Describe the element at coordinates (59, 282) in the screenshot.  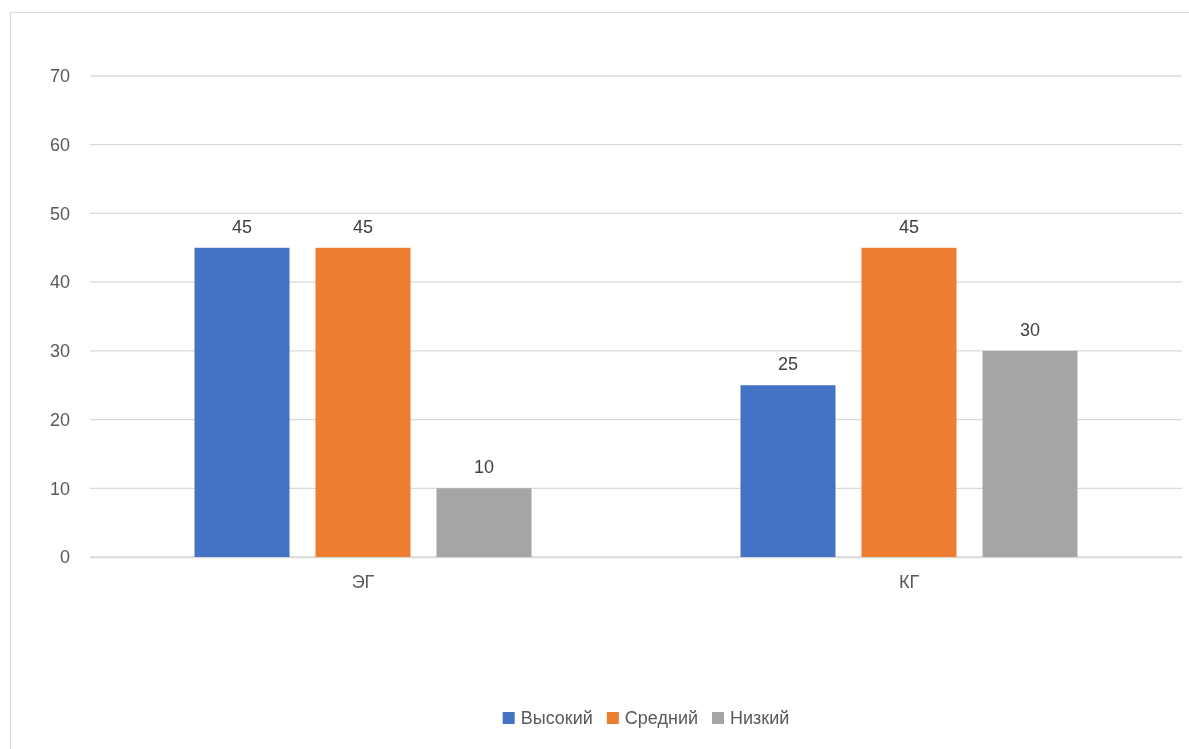
I see `y-tick-label: 40` at that location.